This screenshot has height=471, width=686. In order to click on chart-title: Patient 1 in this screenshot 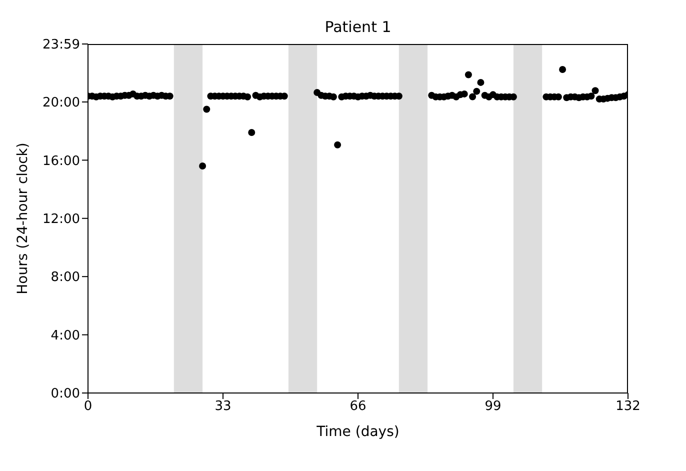, I will do `click(358, 27)`.